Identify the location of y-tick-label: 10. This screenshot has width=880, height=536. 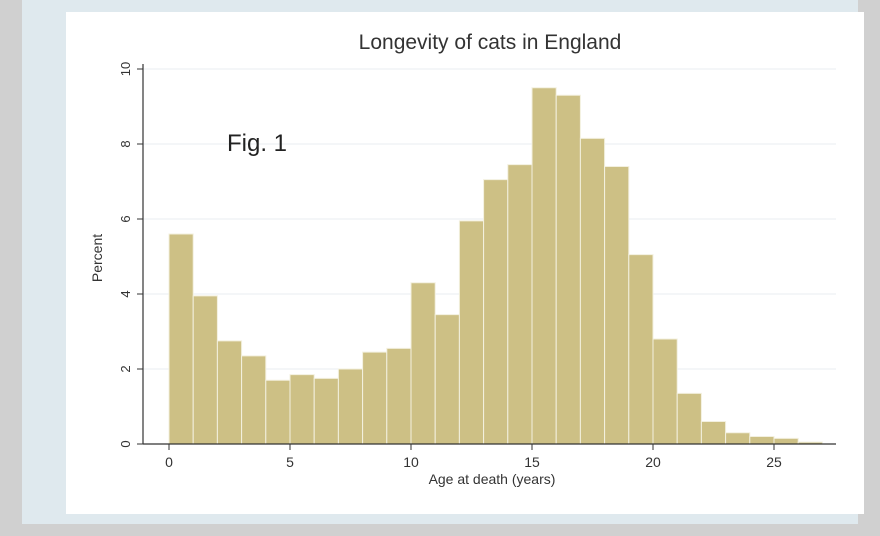
(125, 69).